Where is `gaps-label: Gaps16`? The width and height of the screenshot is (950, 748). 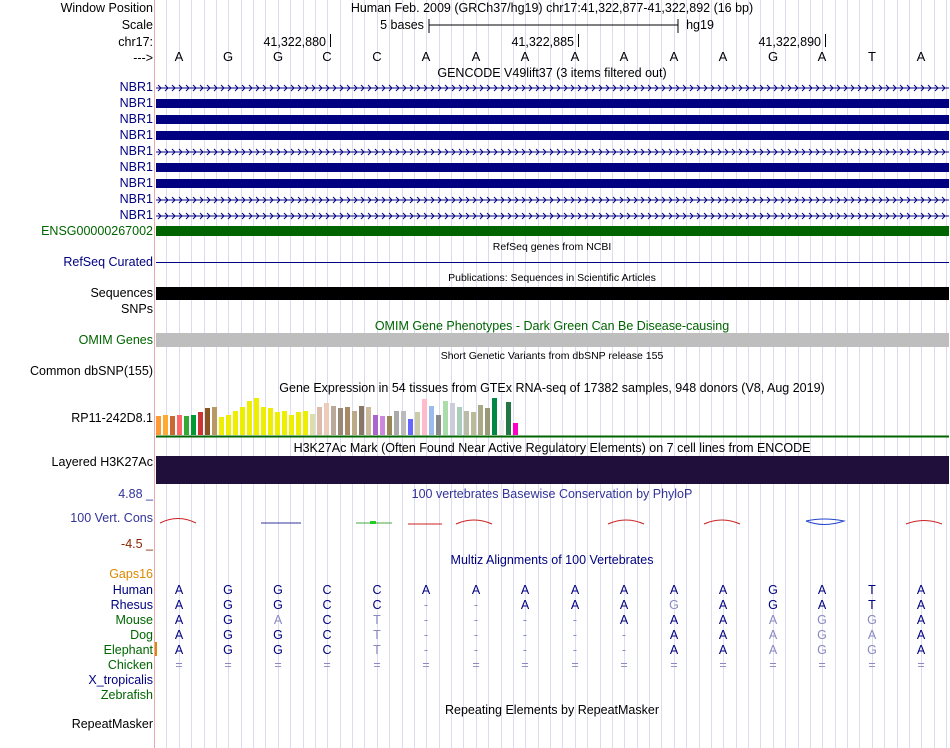
gaps-label: Gaps16 is located at coordinates (131, 574).